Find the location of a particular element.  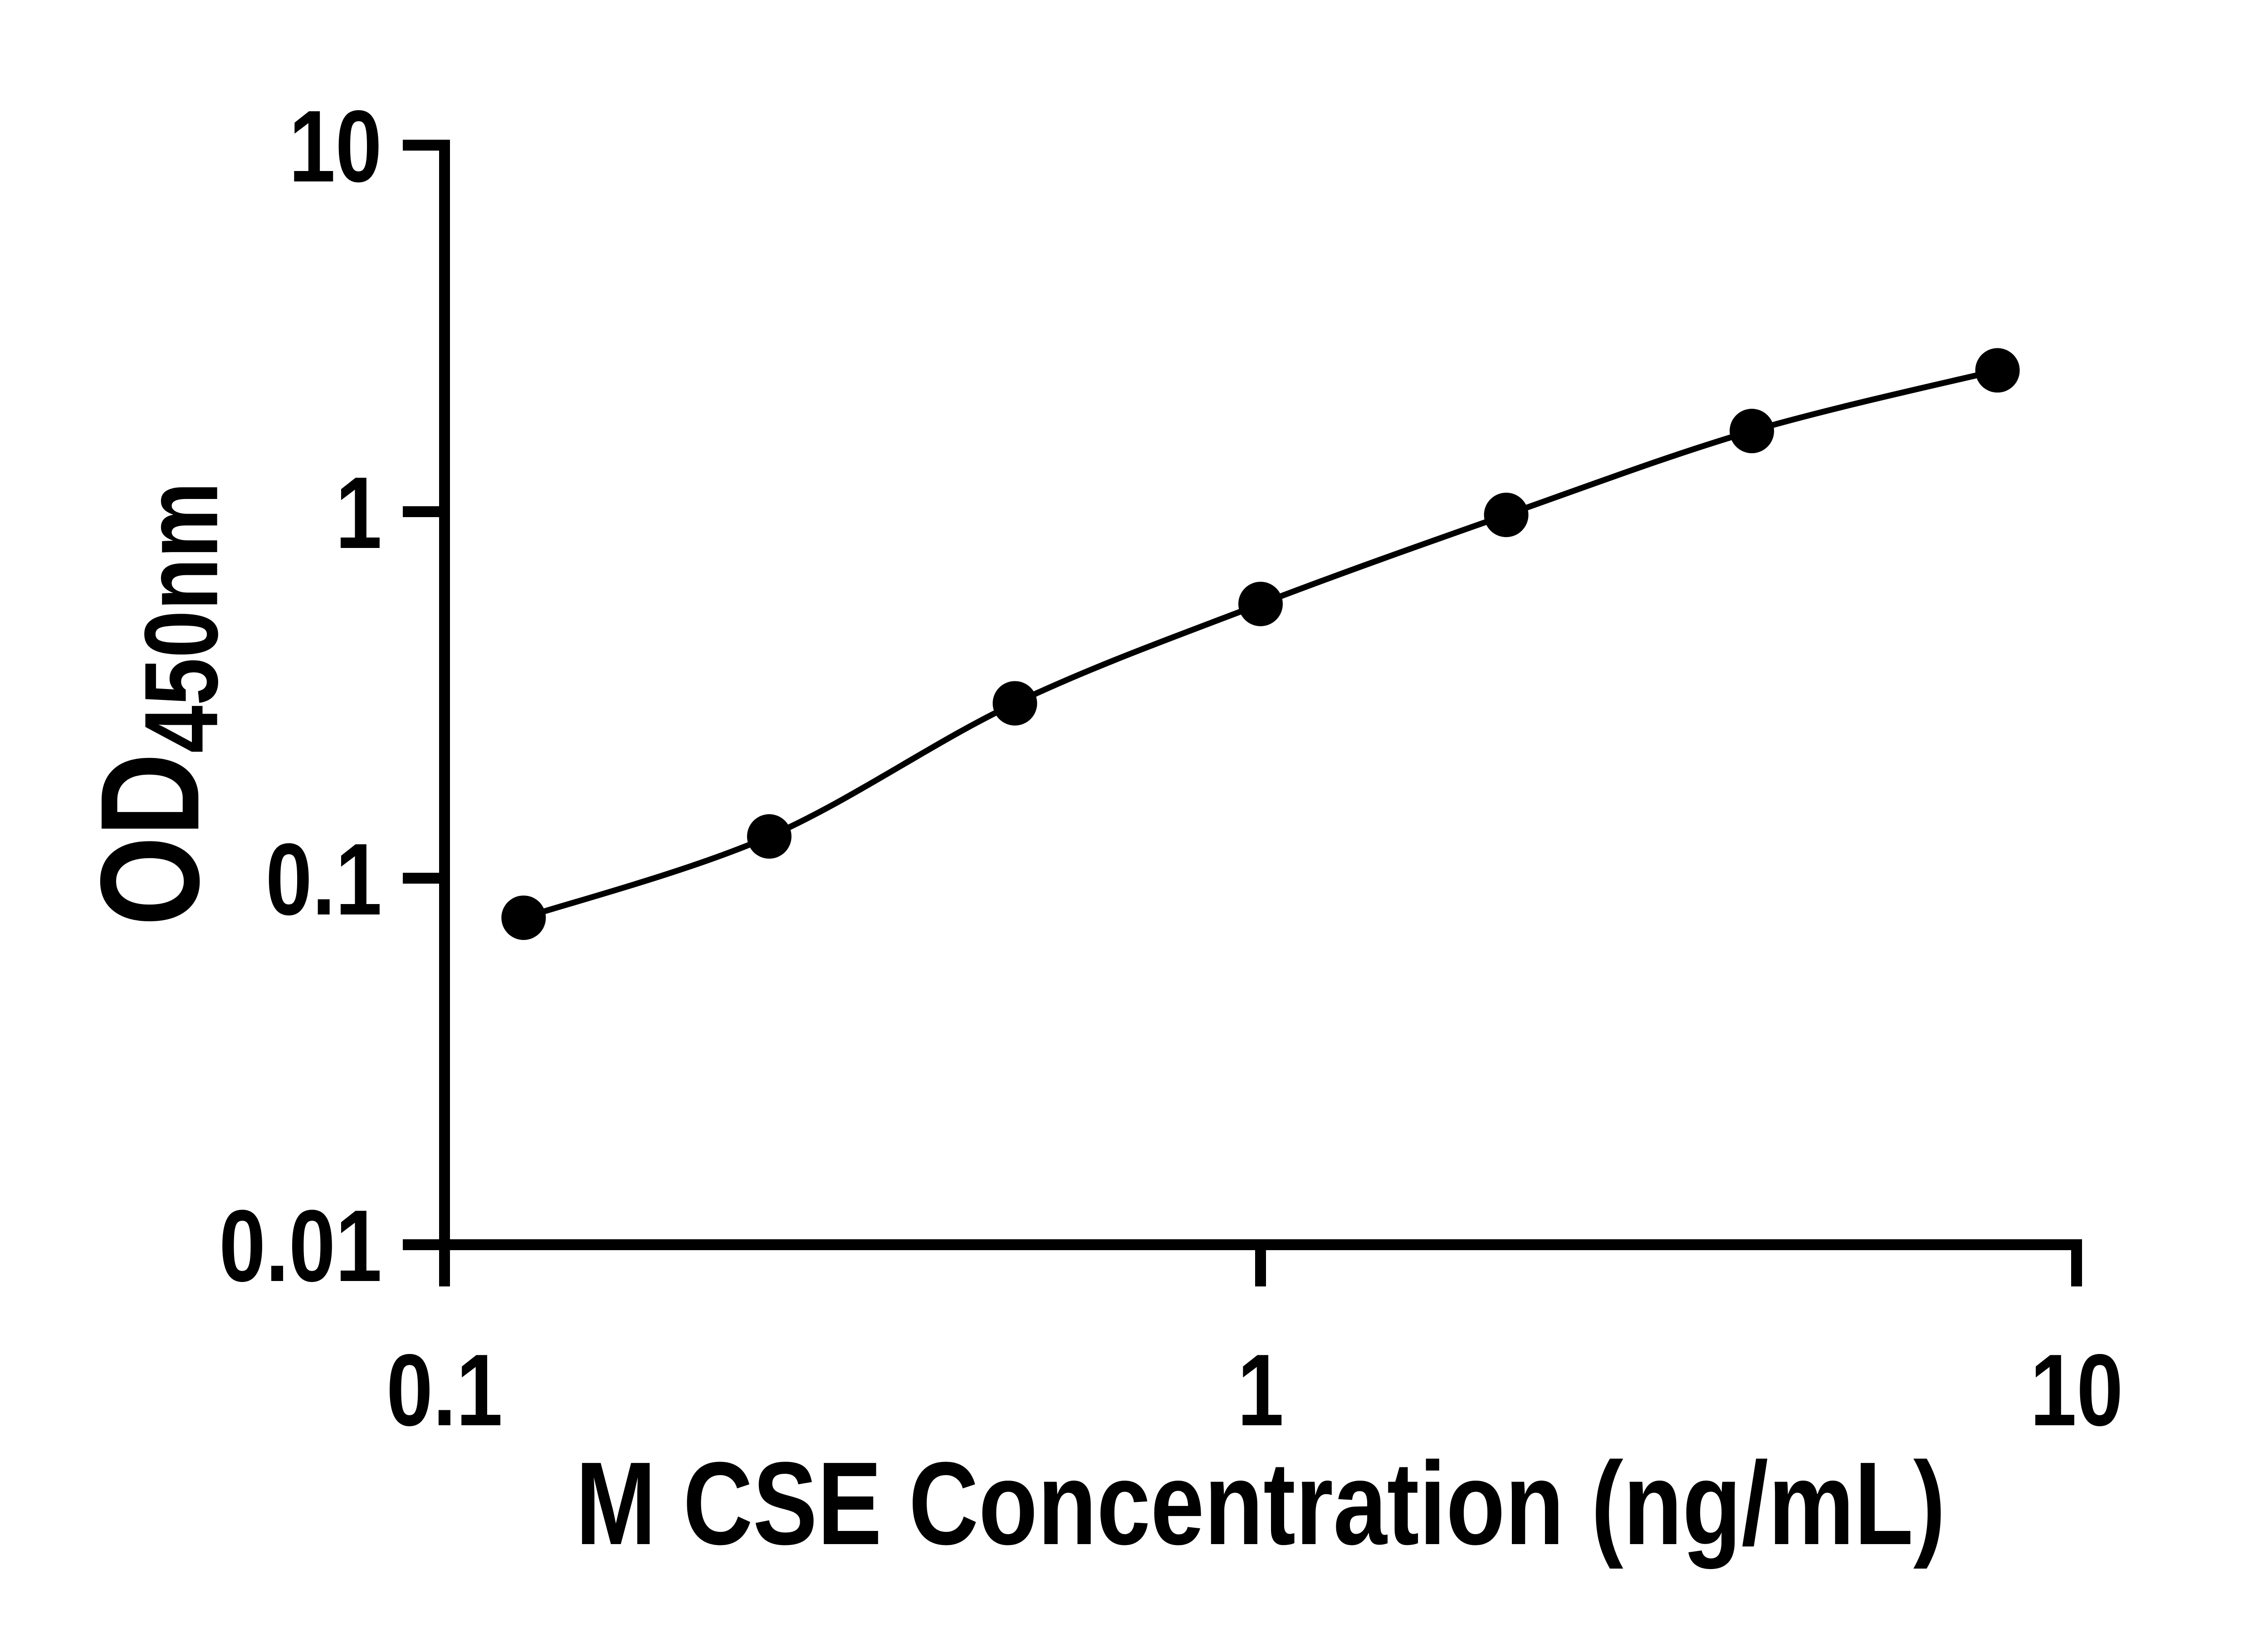

y-axis-title-sub: 450nm is located at coordinates (181, 617).